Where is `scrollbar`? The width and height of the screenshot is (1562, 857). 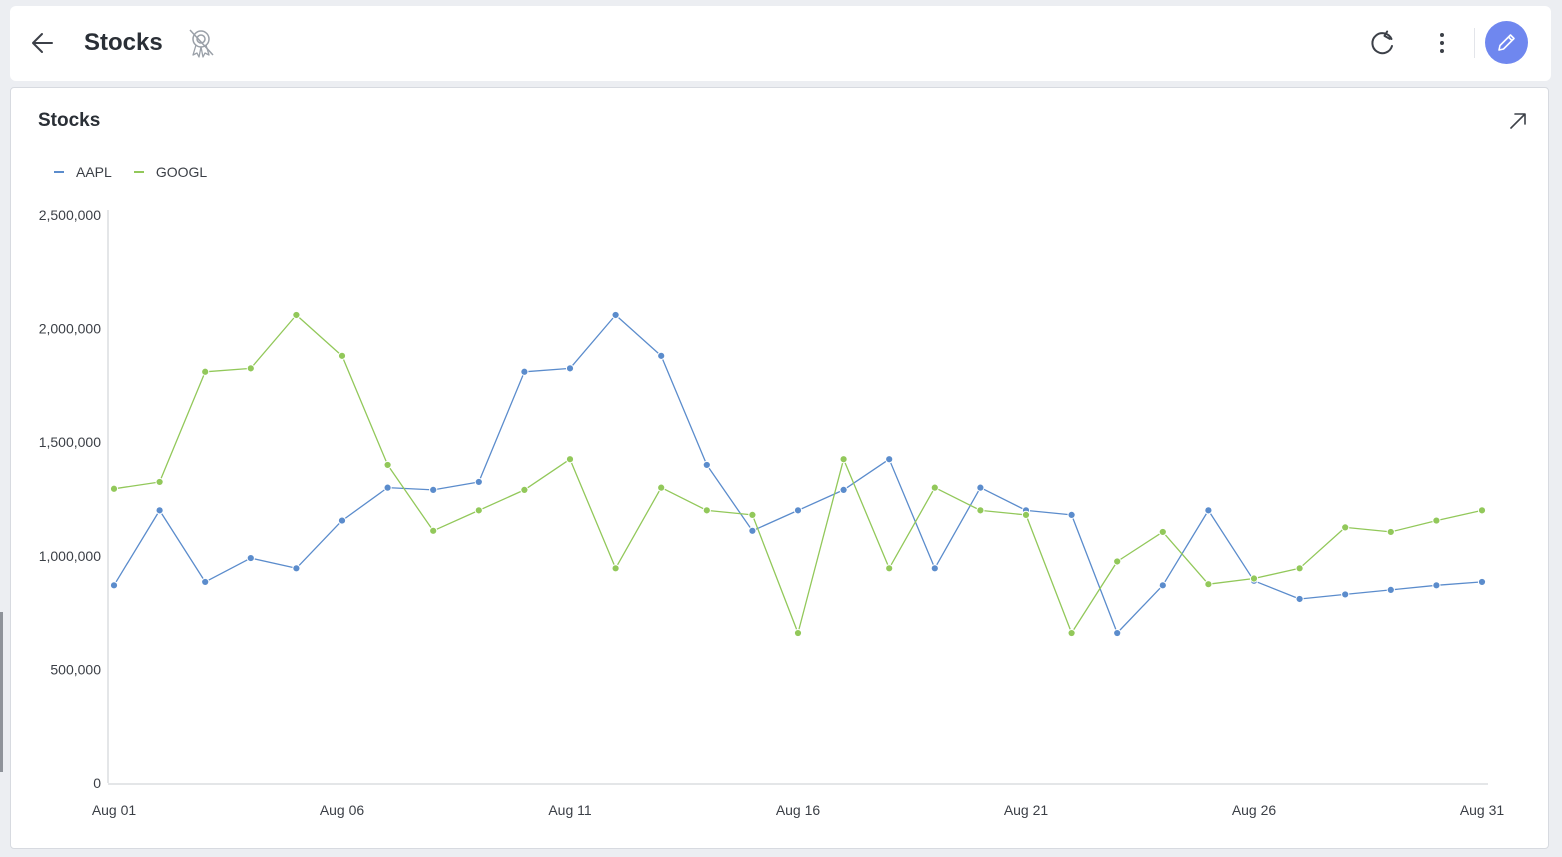 scrollbar is located at coordinates (1, 692).